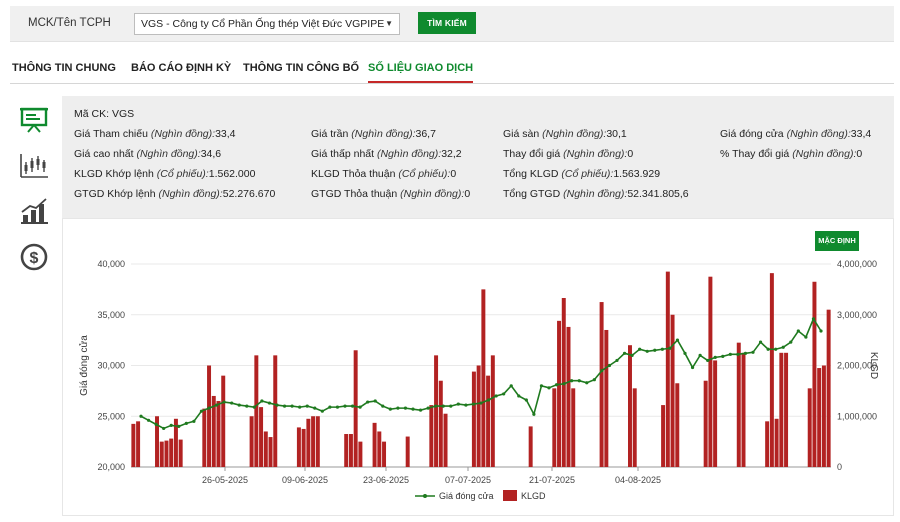  Describe the element at coordinates (34, 119) in the screenshot. I see `presentation-board-icon` at that location.